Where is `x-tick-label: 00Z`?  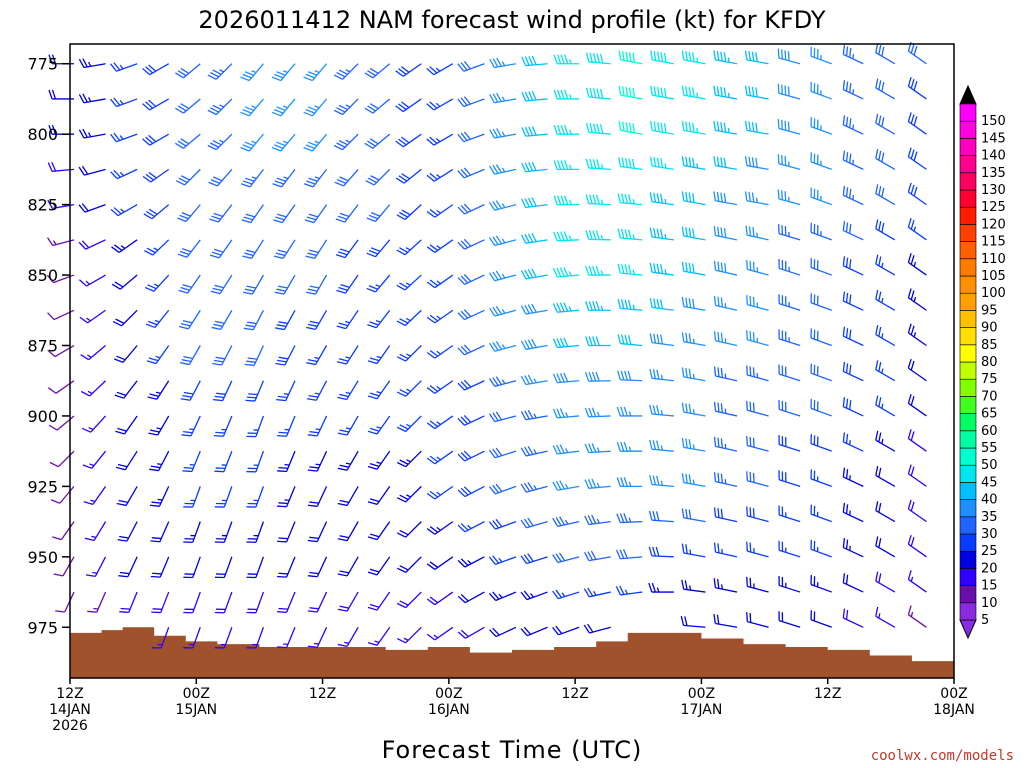 x-tick-label: 00Z is located at coordinates (448, 694).